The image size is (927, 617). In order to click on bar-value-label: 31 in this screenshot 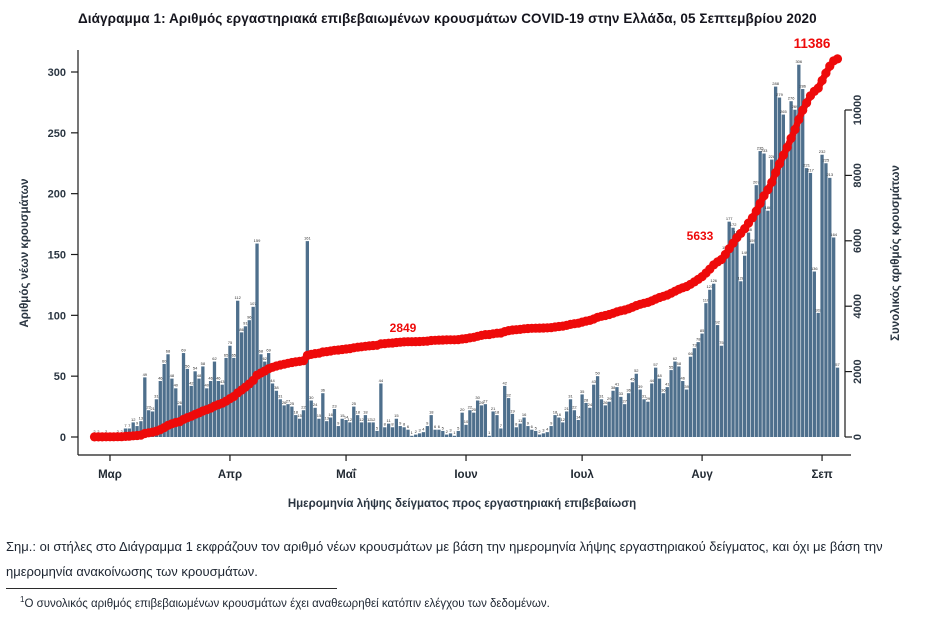, I will do `click(601, 396)`.